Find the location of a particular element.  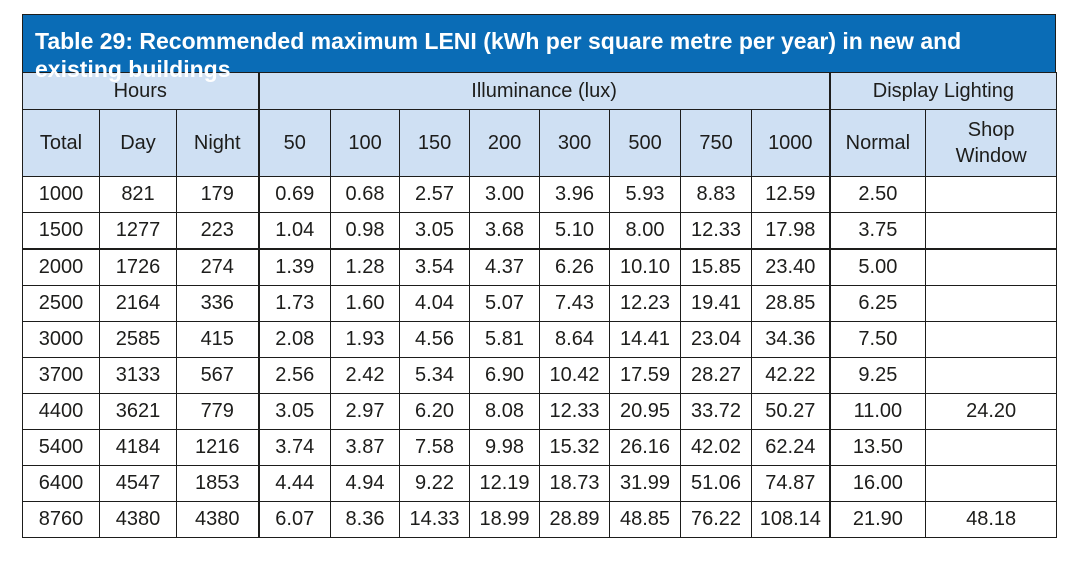

cell-total: 6400 is located at coordinates (61, 483).